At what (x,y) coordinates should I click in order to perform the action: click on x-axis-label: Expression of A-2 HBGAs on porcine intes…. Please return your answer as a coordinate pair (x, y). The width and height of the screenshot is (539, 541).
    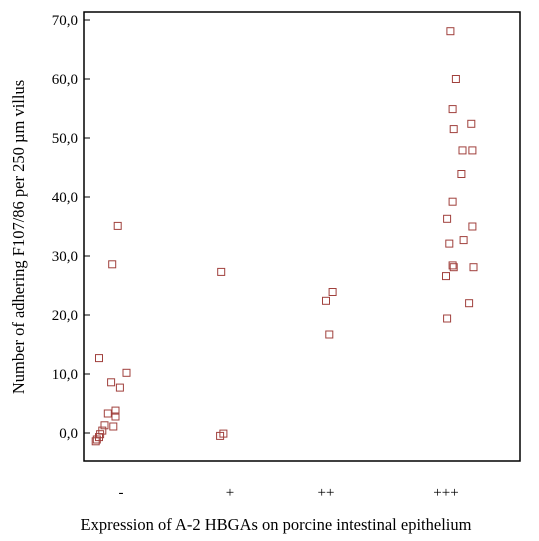
    Looking at the image, I should click on (276, 524).